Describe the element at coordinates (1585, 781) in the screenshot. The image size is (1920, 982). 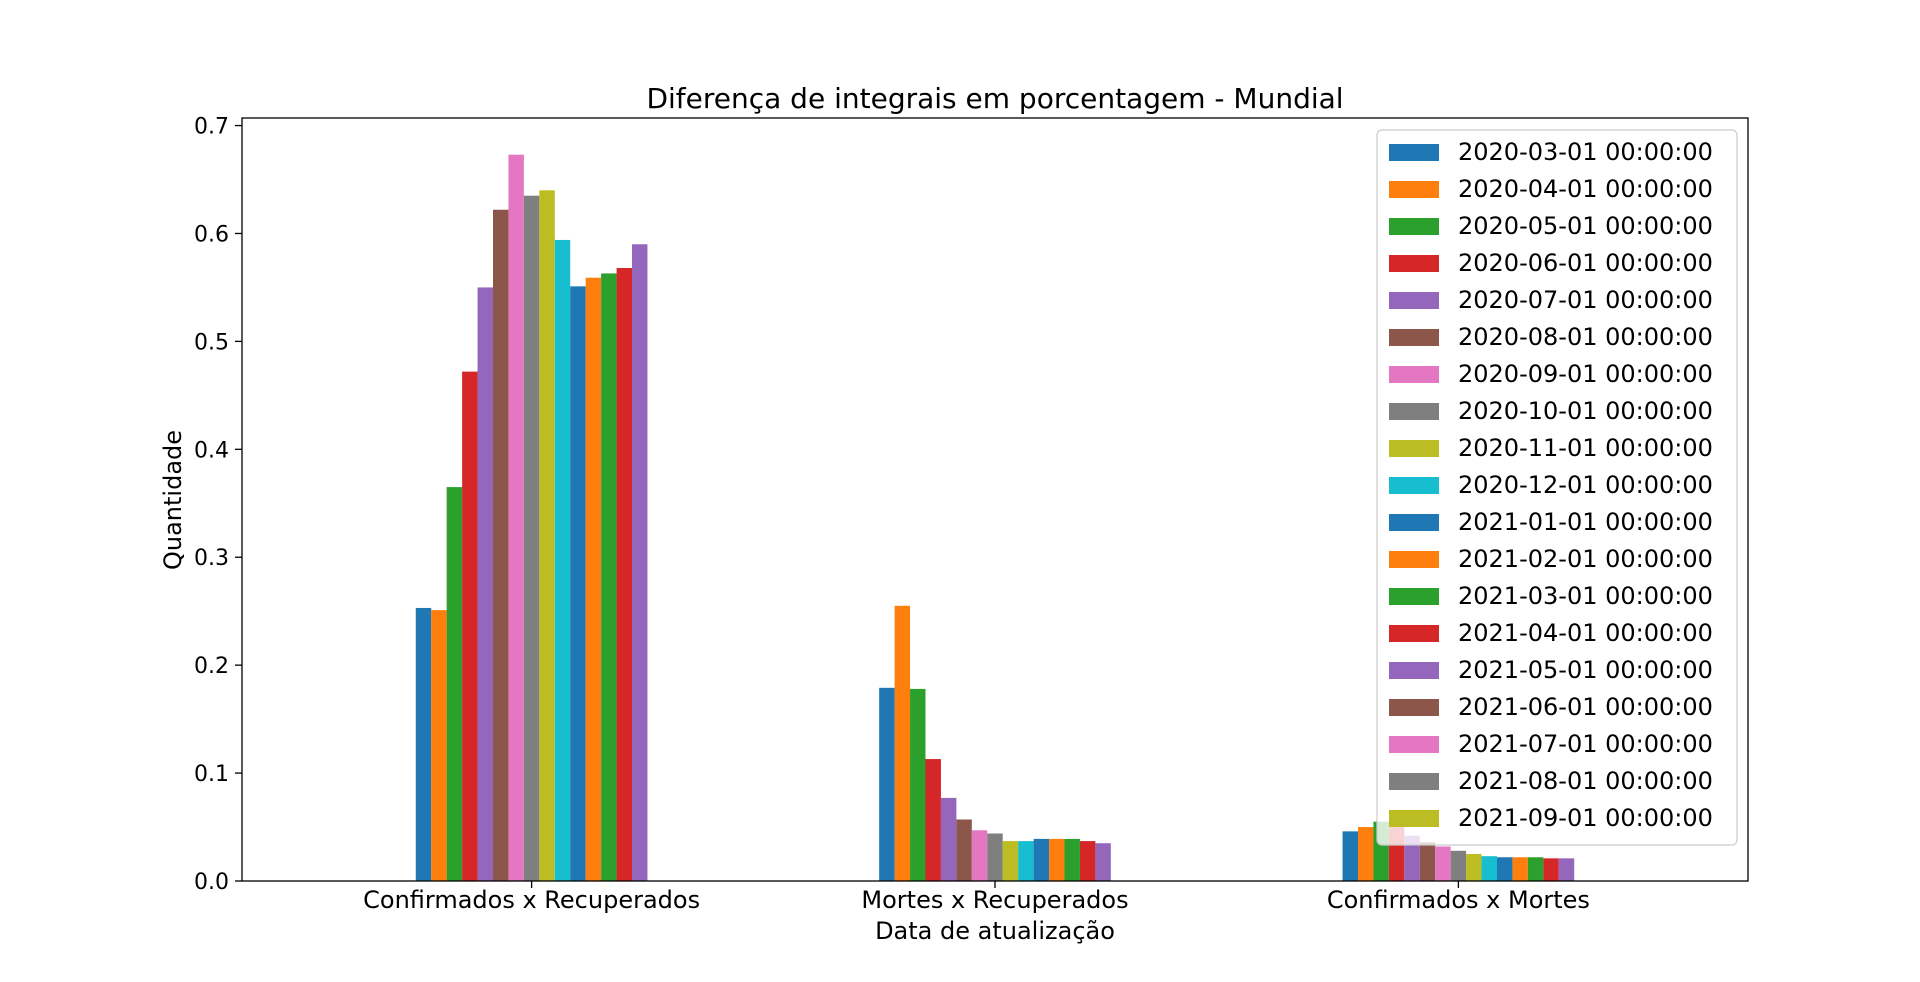
I see `legend-entry-label: 2021-08-01 00:00:00` at that location.